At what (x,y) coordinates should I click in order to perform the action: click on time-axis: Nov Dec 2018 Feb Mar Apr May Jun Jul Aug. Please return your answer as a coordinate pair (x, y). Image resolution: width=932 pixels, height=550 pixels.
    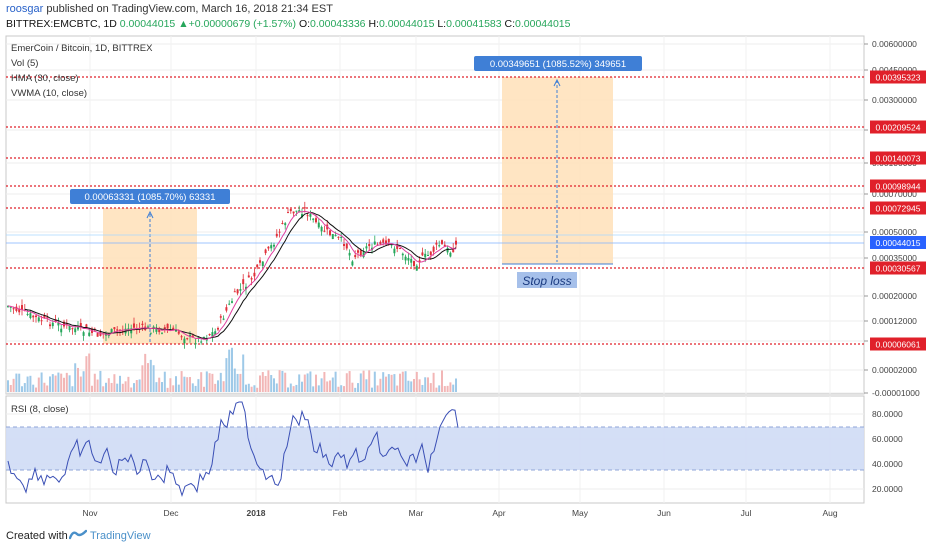
    Looking at the image, I should click on (459, 513).